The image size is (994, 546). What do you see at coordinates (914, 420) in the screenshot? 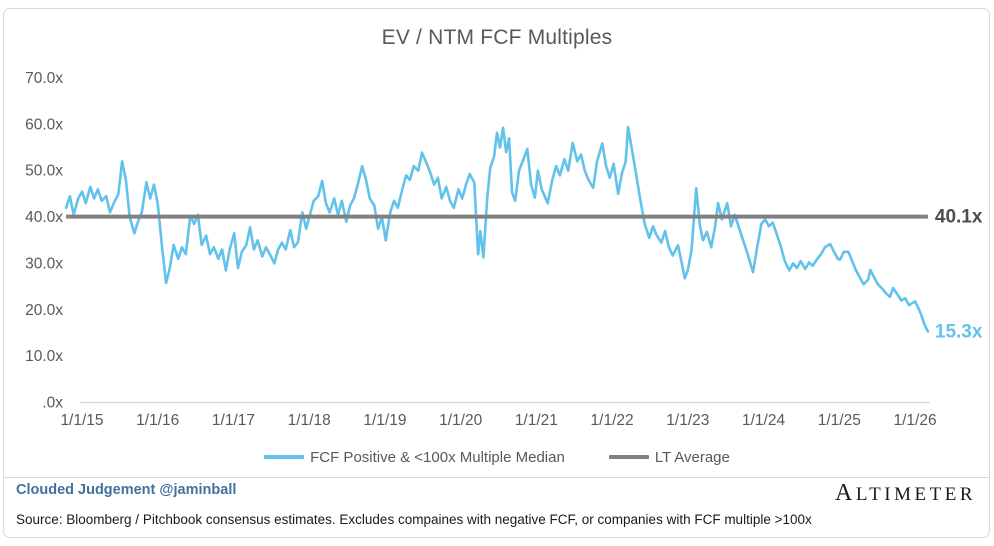
I see `x-tick-label: 1/1/26` at bounding box center [914, 420].